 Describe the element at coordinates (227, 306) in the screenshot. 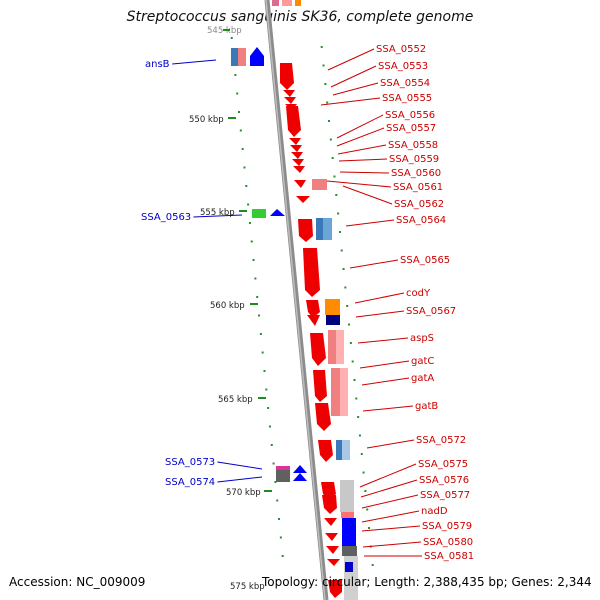

I see `scale-label-560: 560 kbp` at that location.